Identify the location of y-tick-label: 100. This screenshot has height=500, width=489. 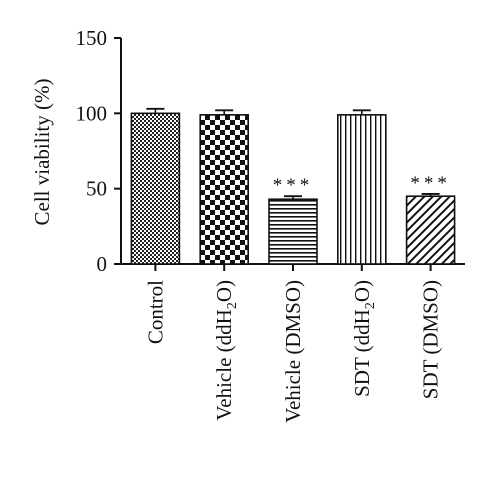
(92, 113).